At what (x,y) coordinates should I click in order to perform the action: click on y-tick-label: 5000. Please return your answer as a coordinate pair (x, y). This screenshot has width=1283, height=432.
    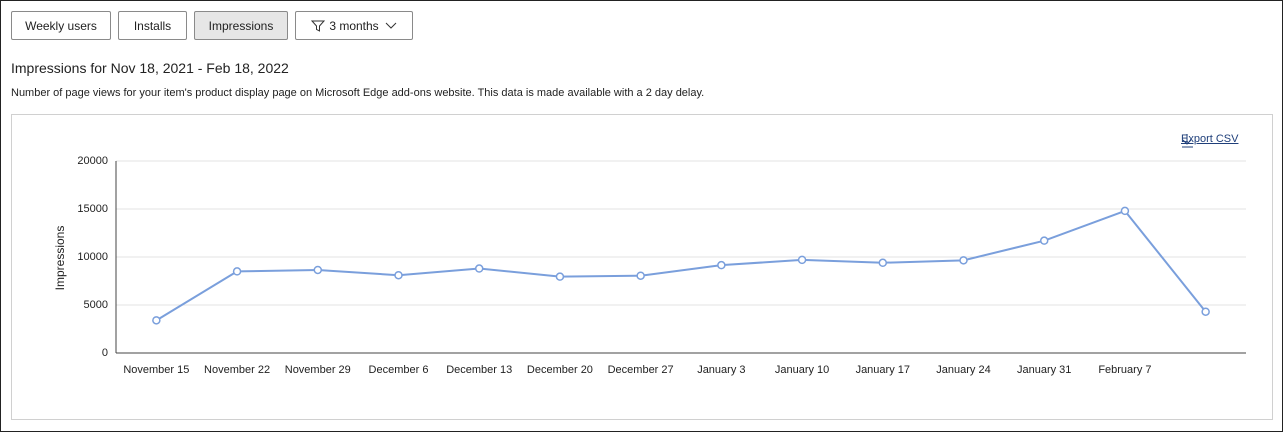
    Looking at the image, I should click on (96, 305).